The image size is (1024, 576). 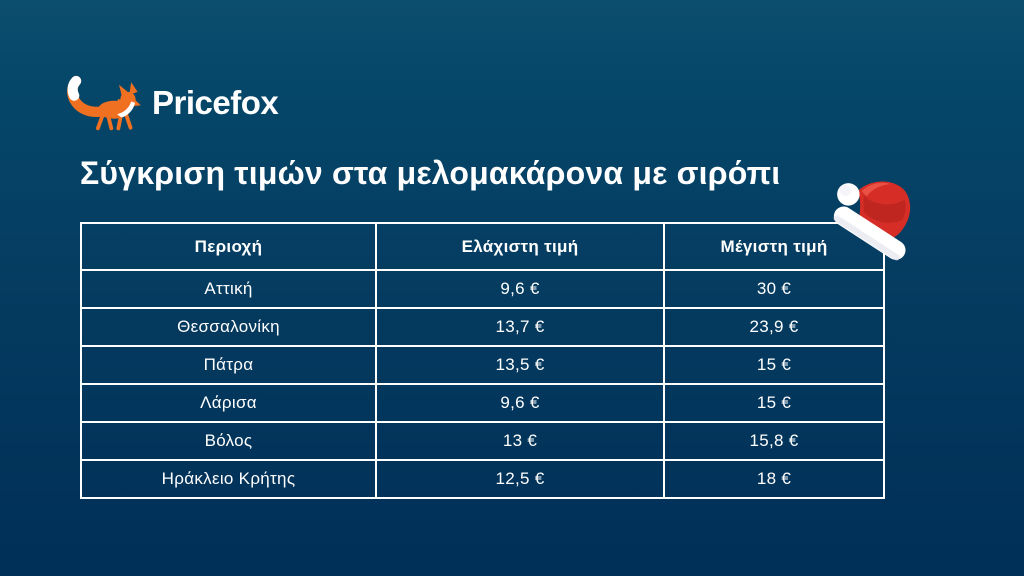 I want to click on table-header-row: Περιοχή Ελάχιστη τιμή Μέγιστη τιμή, so click(x=482, y=246).